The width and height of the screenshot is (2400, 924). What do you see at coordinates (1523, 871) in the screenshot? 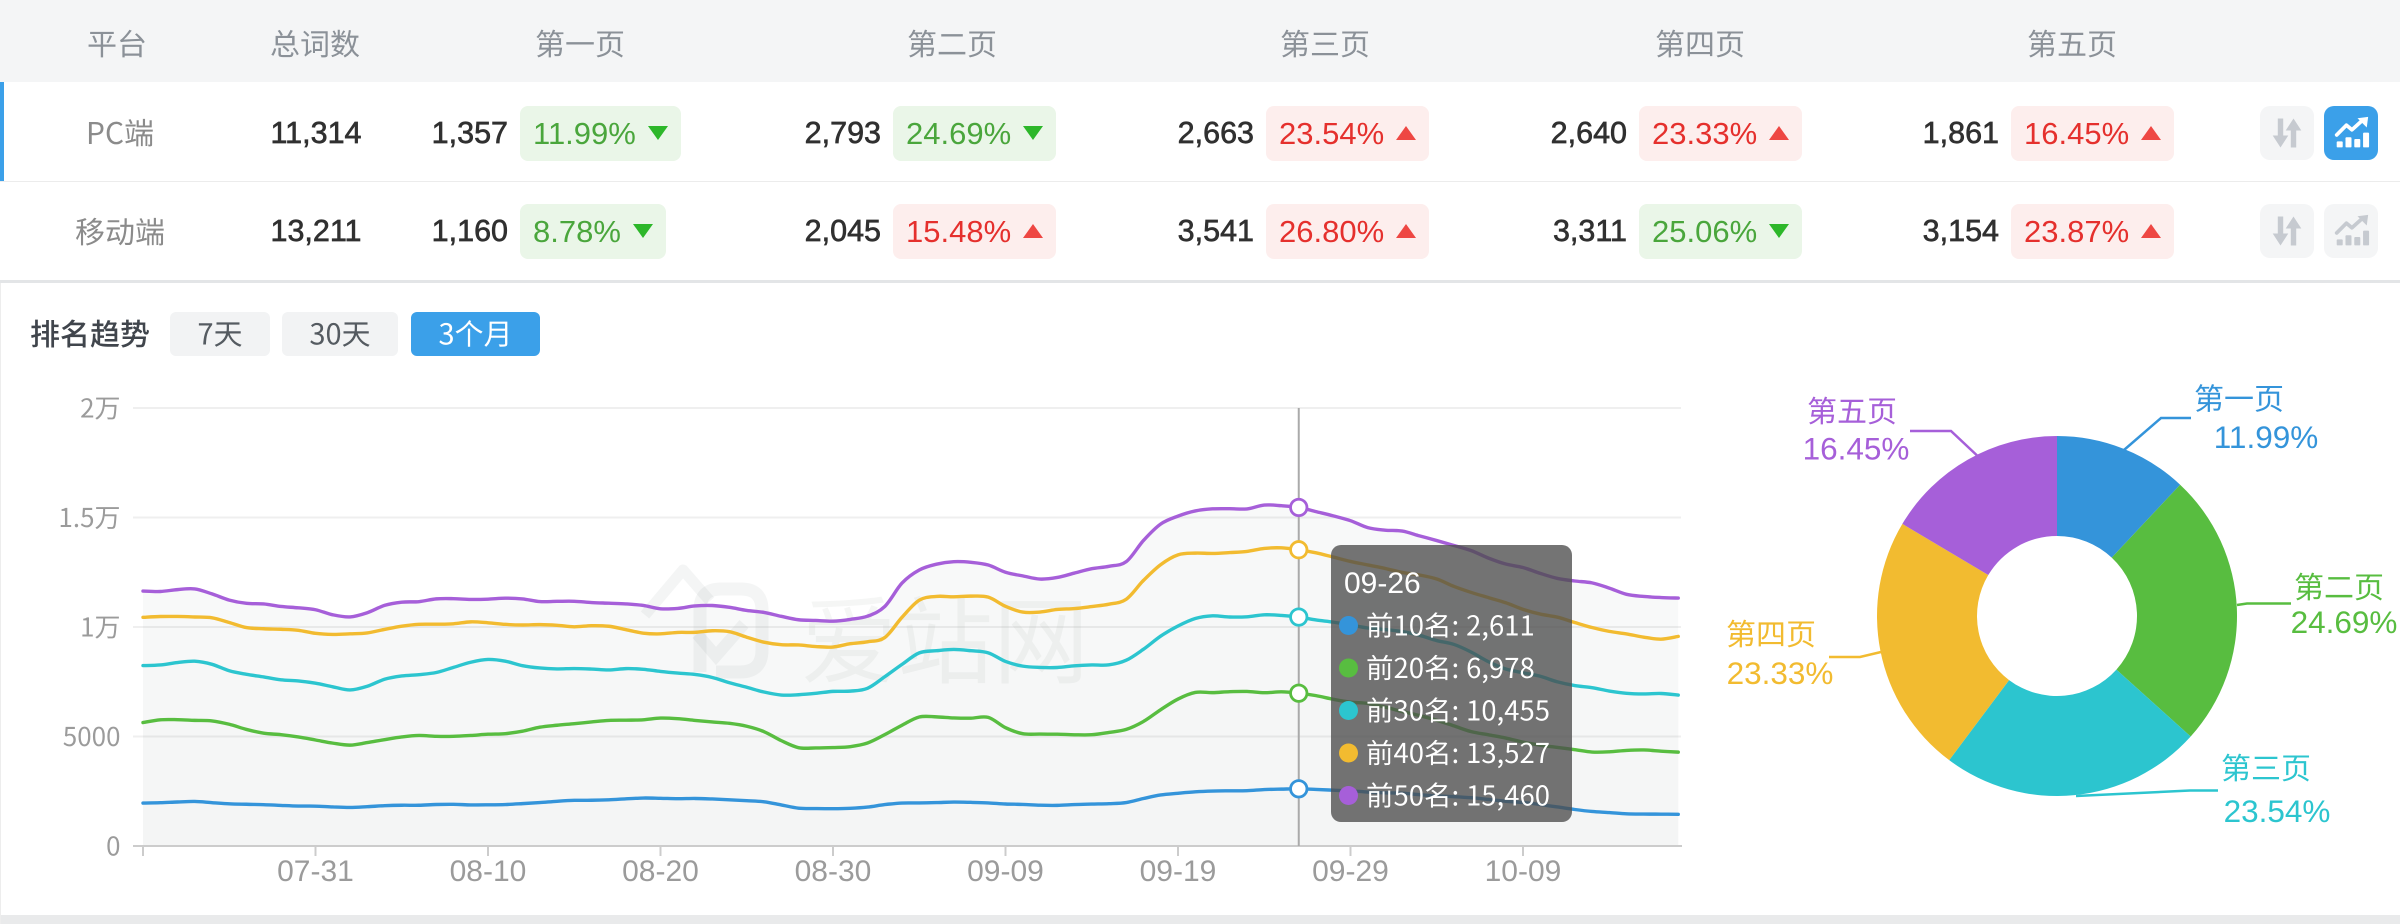
I see `svg-text: 10-09` at bounding box center [1523, 871].